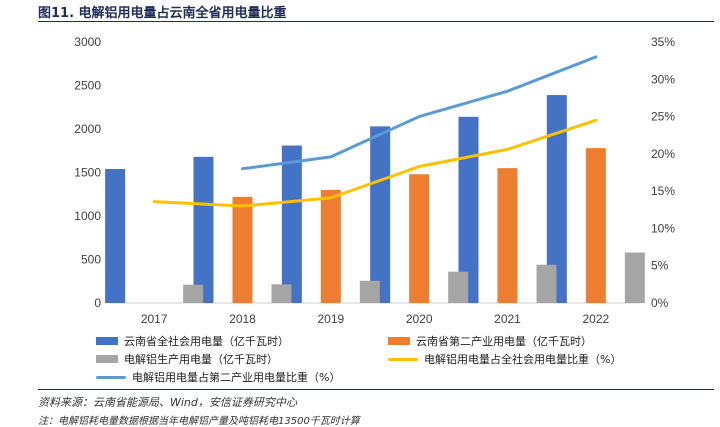 This screenshot has width=720, height=427. What do you see at coordinates (107, 359) in the screenshot?
I see `legend-swatch-aluminum` at bounding box center [107, 359].